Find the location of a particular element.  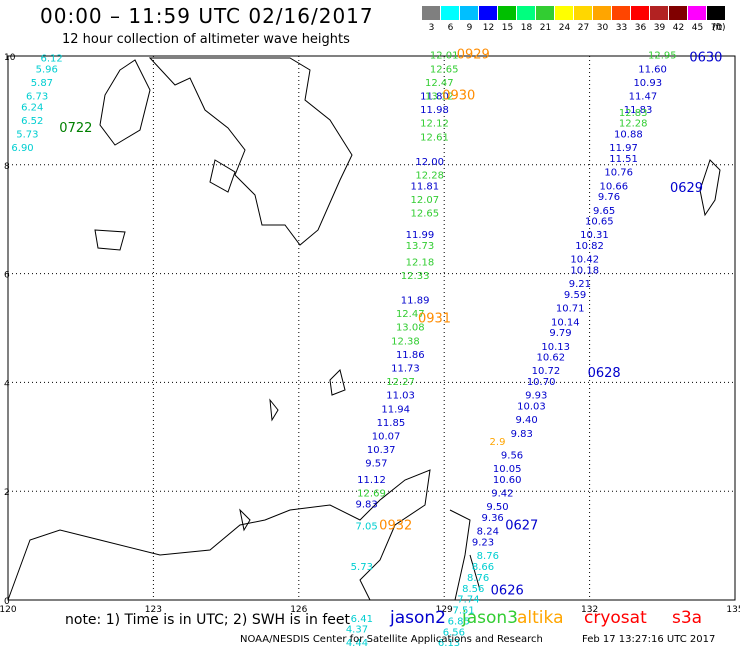

wave-height-value: 13.08 is located at coordinates (410, 328).